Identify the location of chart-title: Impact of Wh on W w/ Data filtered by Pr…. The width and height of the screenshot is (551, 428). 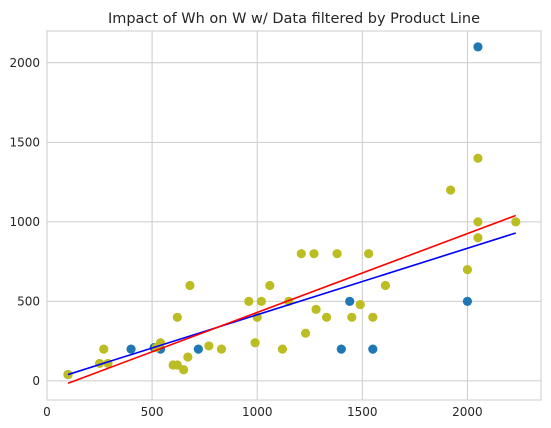
(294, 19).